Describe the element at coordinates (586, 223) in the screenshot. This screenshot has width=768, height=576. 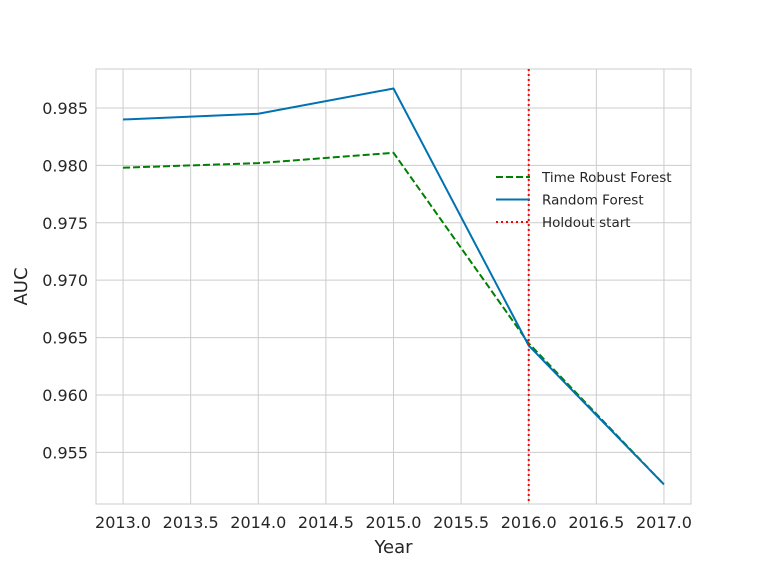
I see `legend-entry: Holdout start` at that location.